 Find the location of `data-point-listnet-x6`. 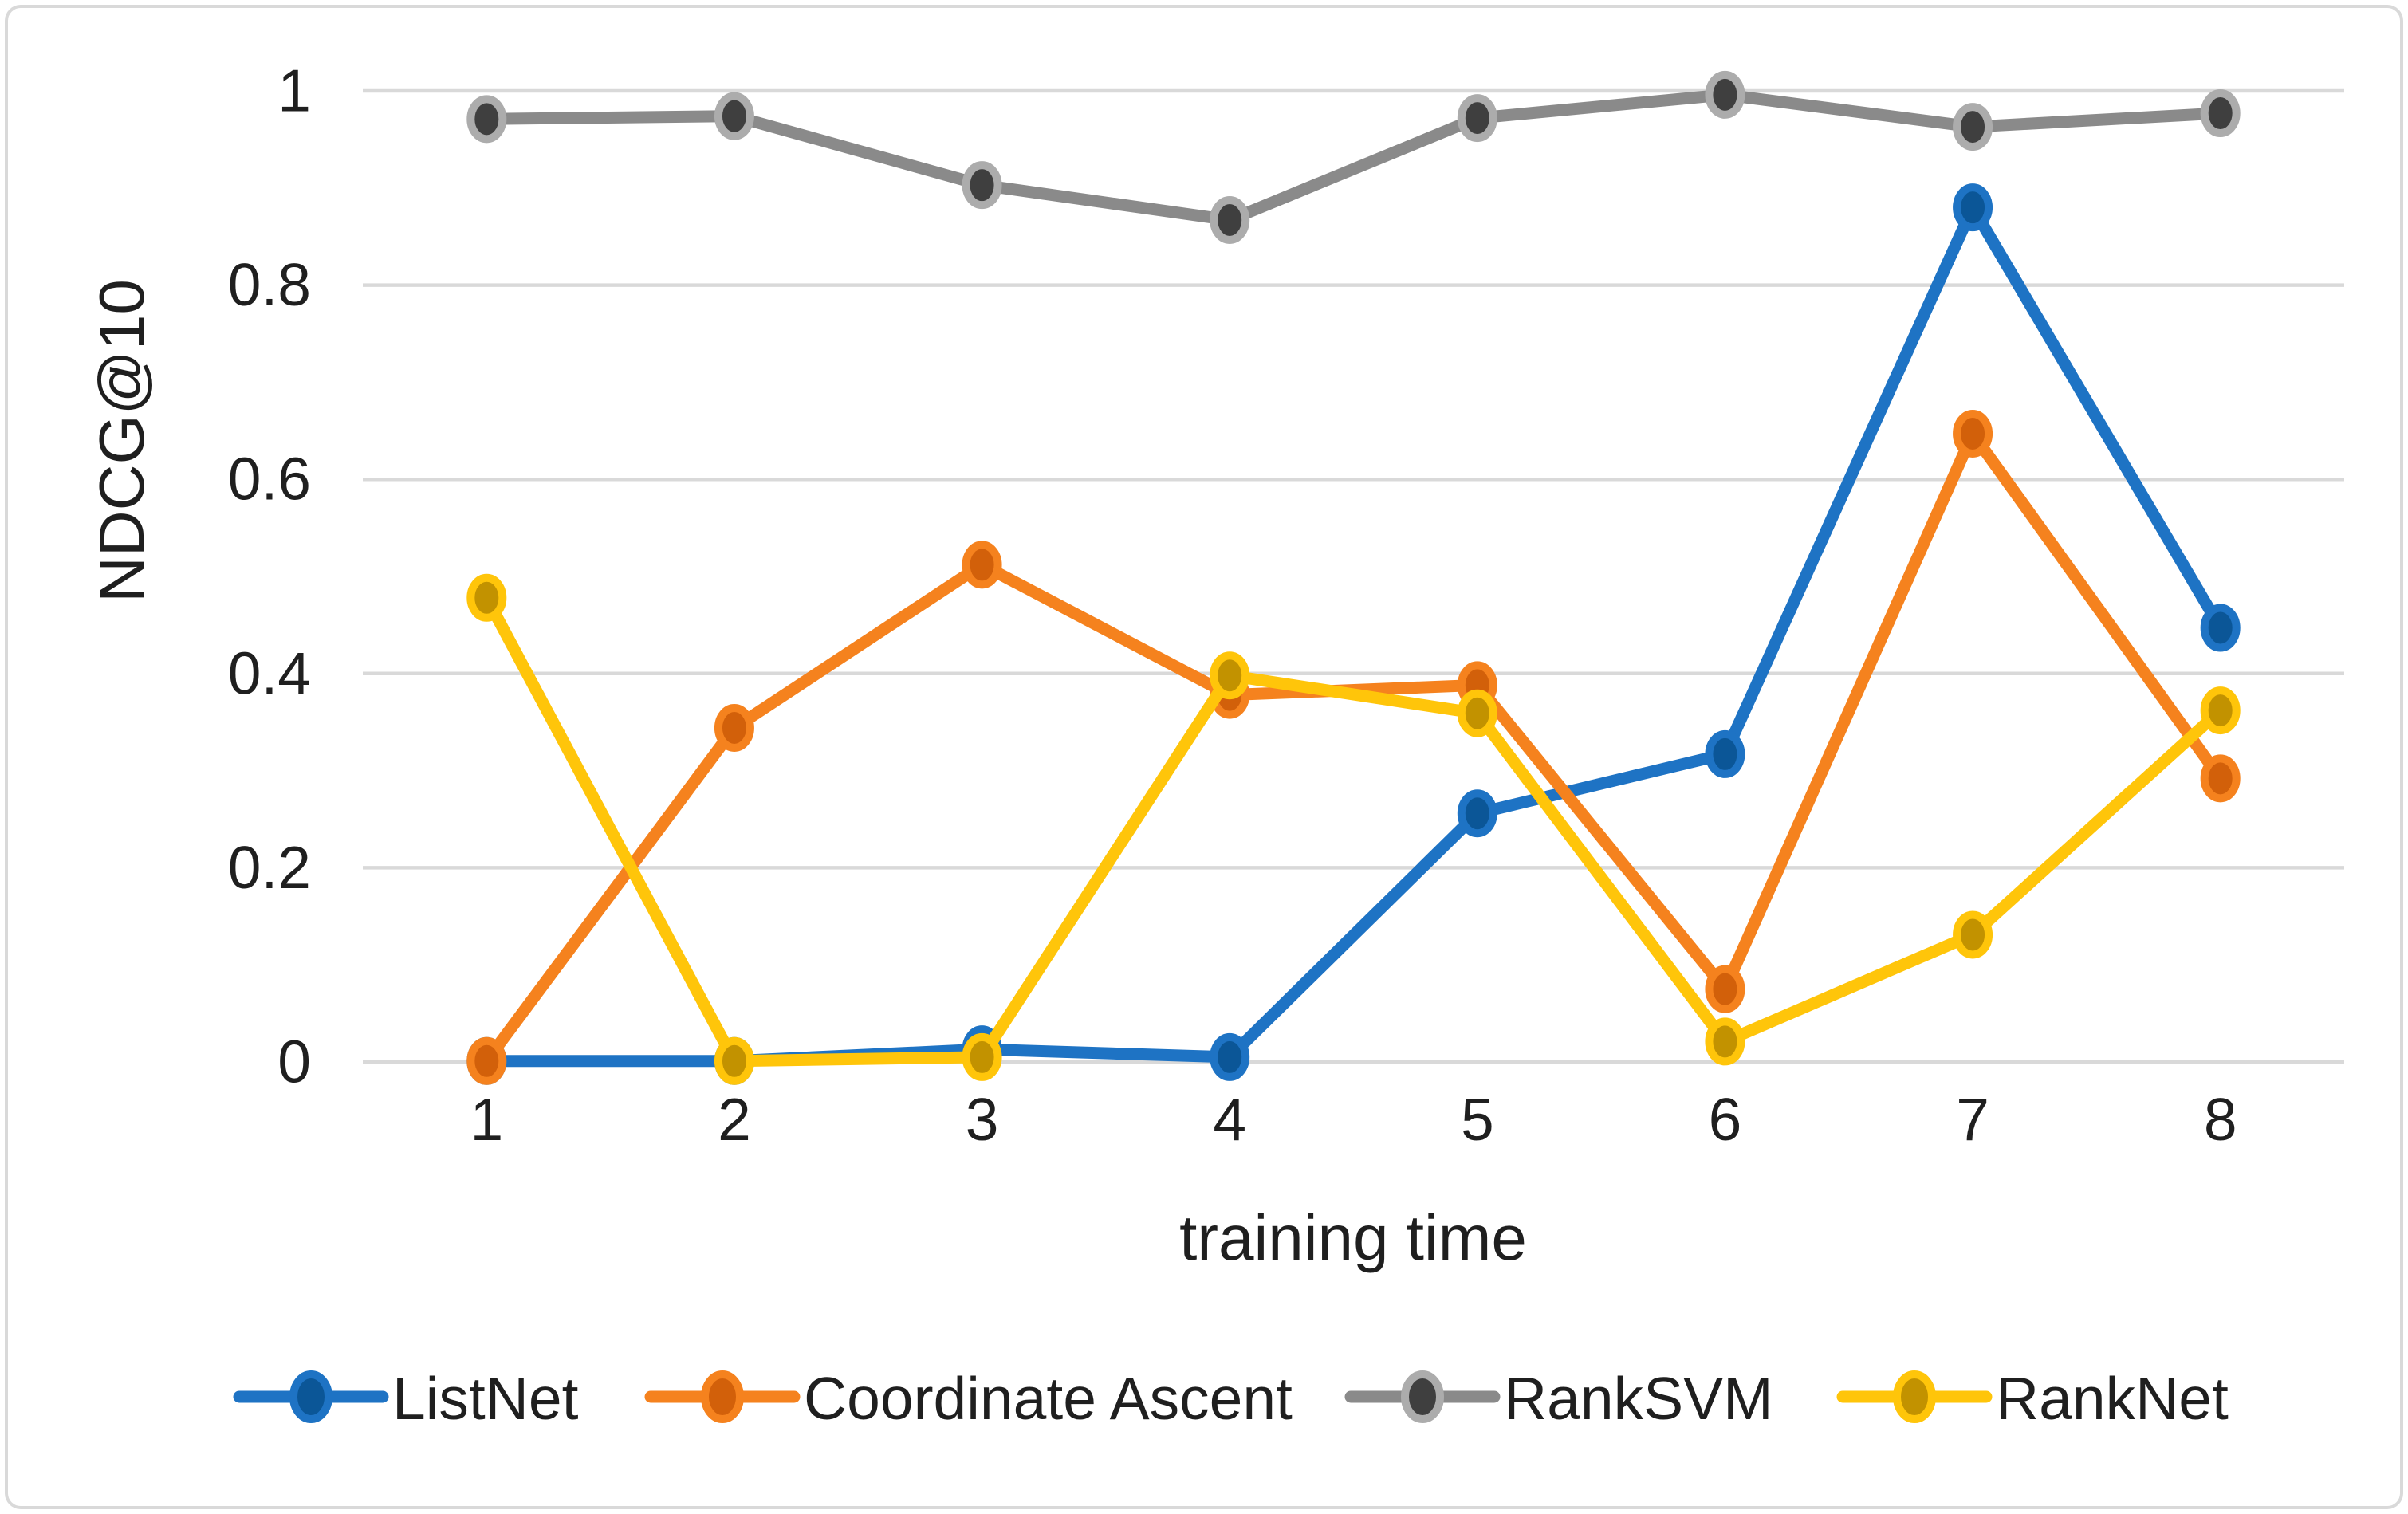

data-point-listnet-x6 is located at coordinates (1725, 753).